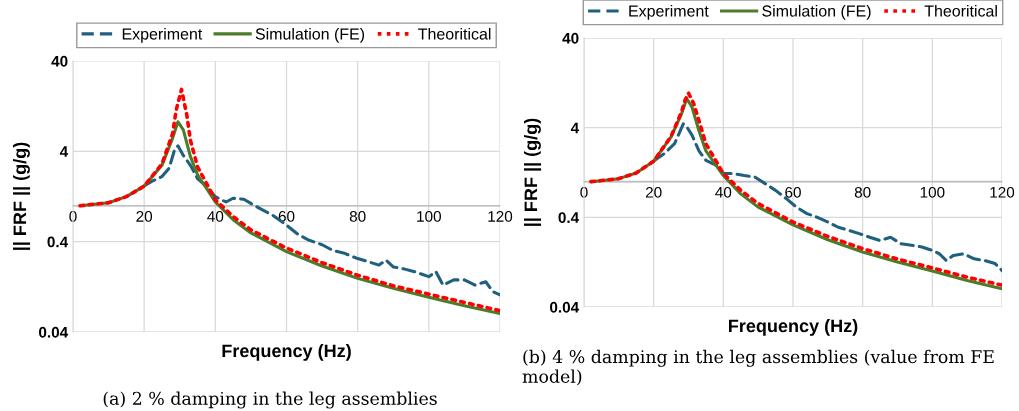  I want to click on text: (a) 2 % damping in the leg assemblies, so click(270, 400).